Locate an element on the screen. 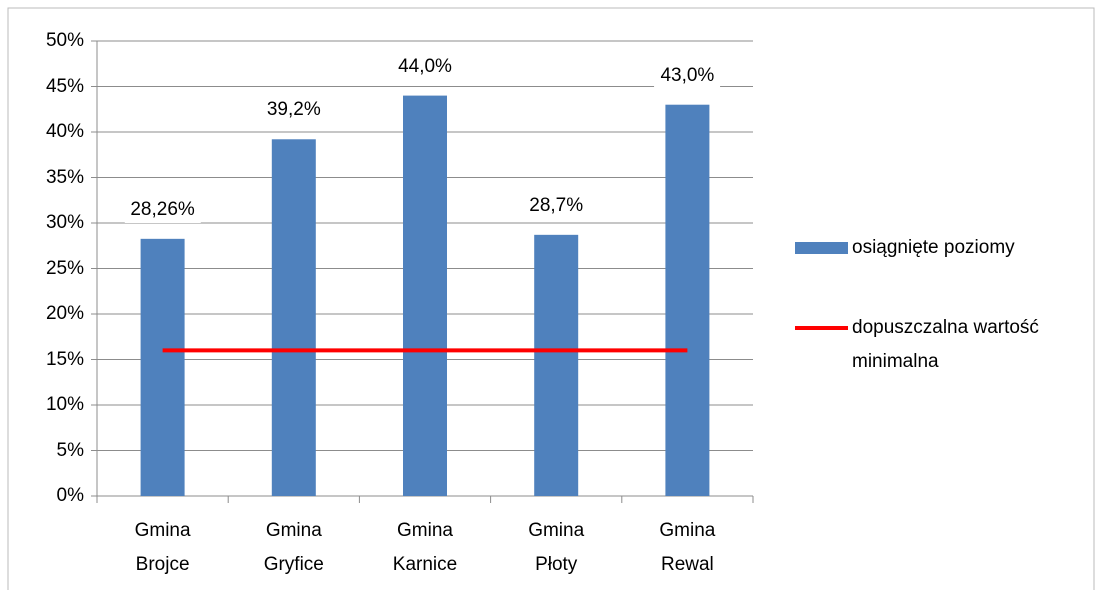 This screenshot has width=1102, height=590. y-tick-label: 20% is located at coordinates (64, 313).